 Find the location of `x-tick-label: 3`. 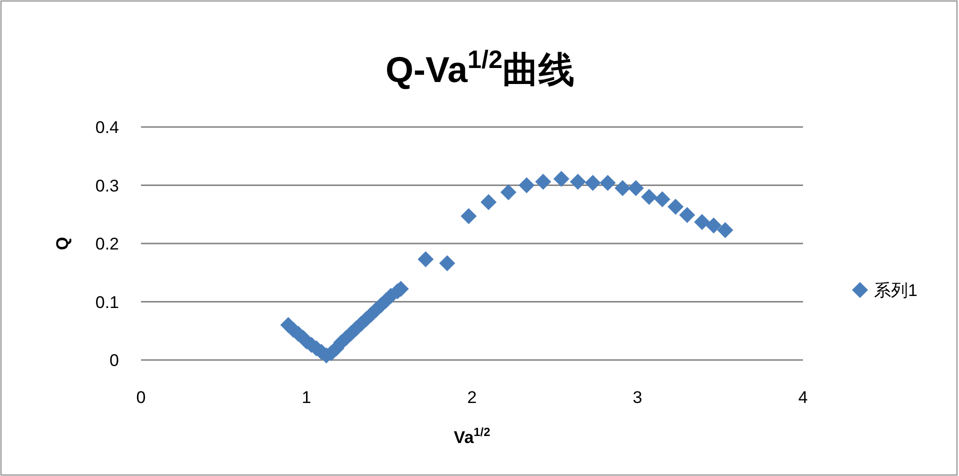

x-tick-label: 3 is located at coordinates (637, 397).